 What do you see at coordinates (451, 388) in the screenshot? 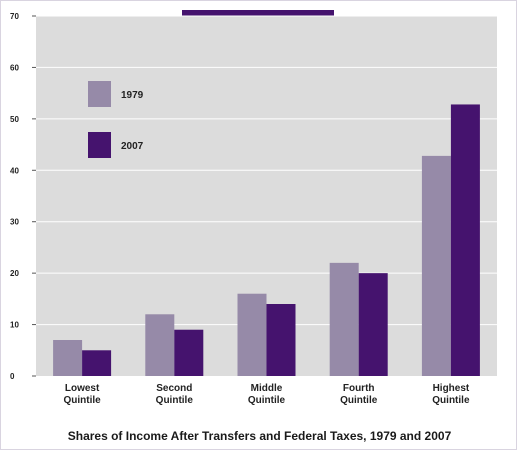
I see `x-tick-label: Highest` at bounding box center [451, 388].